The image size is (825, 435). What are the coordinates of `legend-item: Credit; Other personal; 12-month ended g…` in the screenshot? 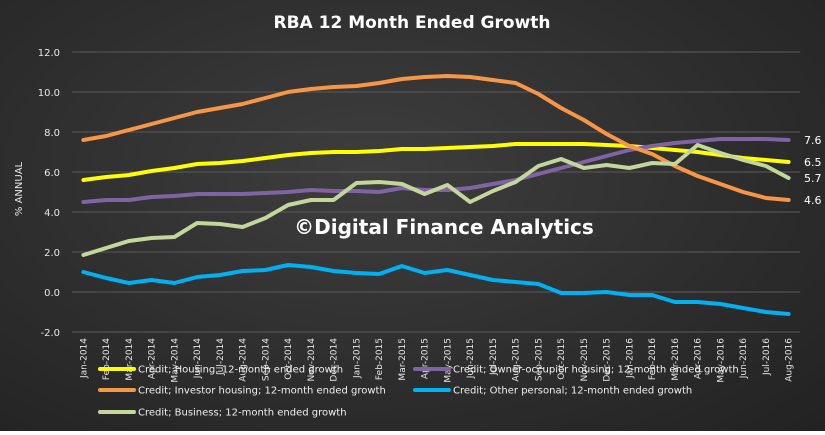 It's located at (552, 391).